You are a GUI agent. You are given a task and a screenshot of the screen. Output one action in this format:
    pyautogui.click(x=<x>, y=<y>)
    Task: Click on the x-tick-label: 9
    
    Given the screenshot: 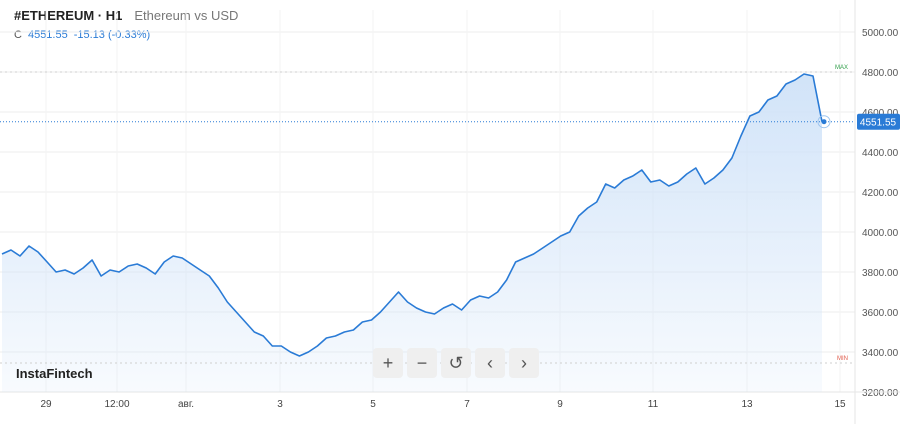 What is the action you would take?
    pyautogui.click(x=560, y=404)
    